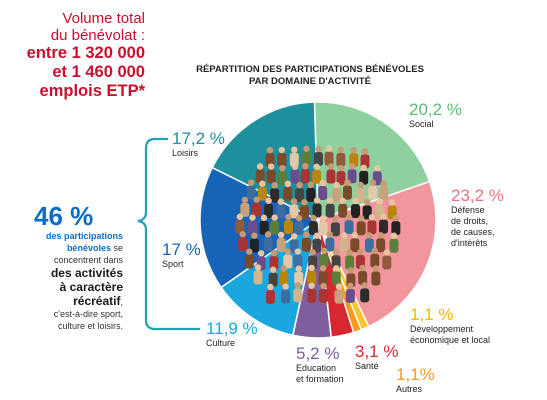 The image size is (547, 400). I want to click on slice-name-developpement-1: Développement, so click(442, 329).